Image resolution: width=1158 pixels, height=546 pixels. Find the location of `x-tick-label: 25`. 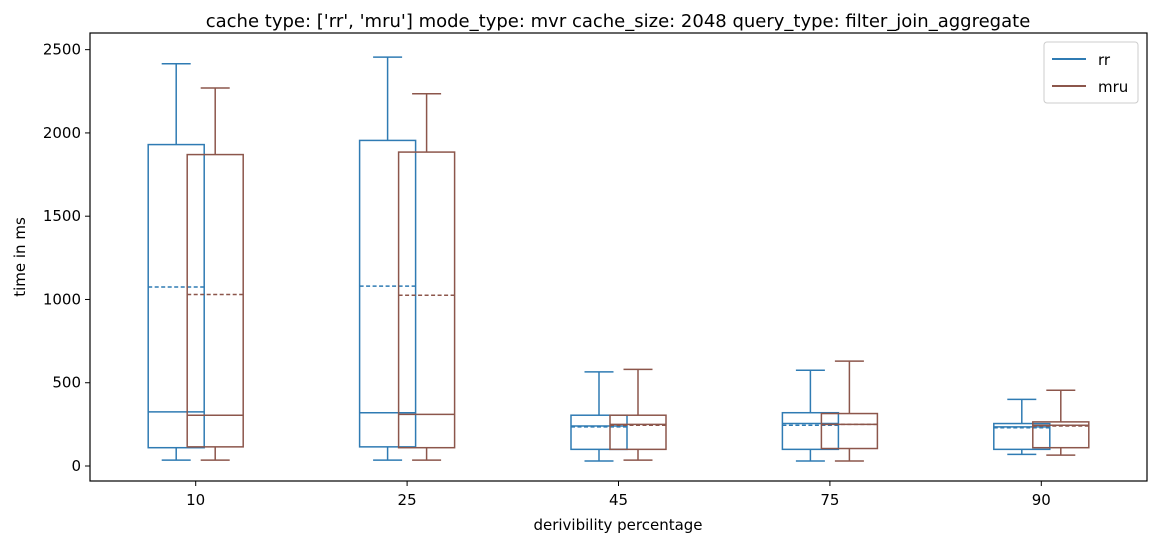

x-tick-label: 25 is located at coordinates (407, 500).